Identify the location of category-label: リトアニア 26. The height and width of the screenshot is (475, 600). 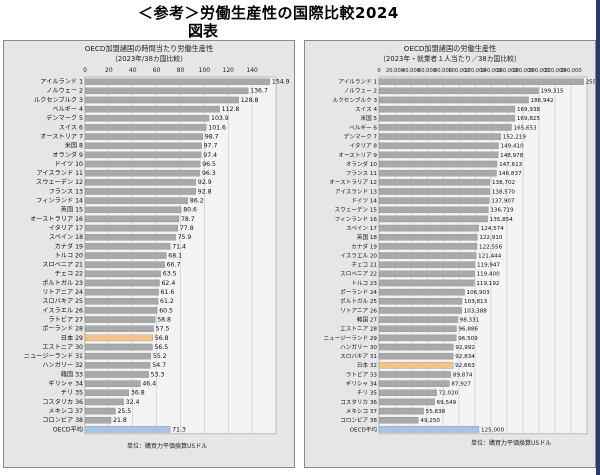
(358, 310).